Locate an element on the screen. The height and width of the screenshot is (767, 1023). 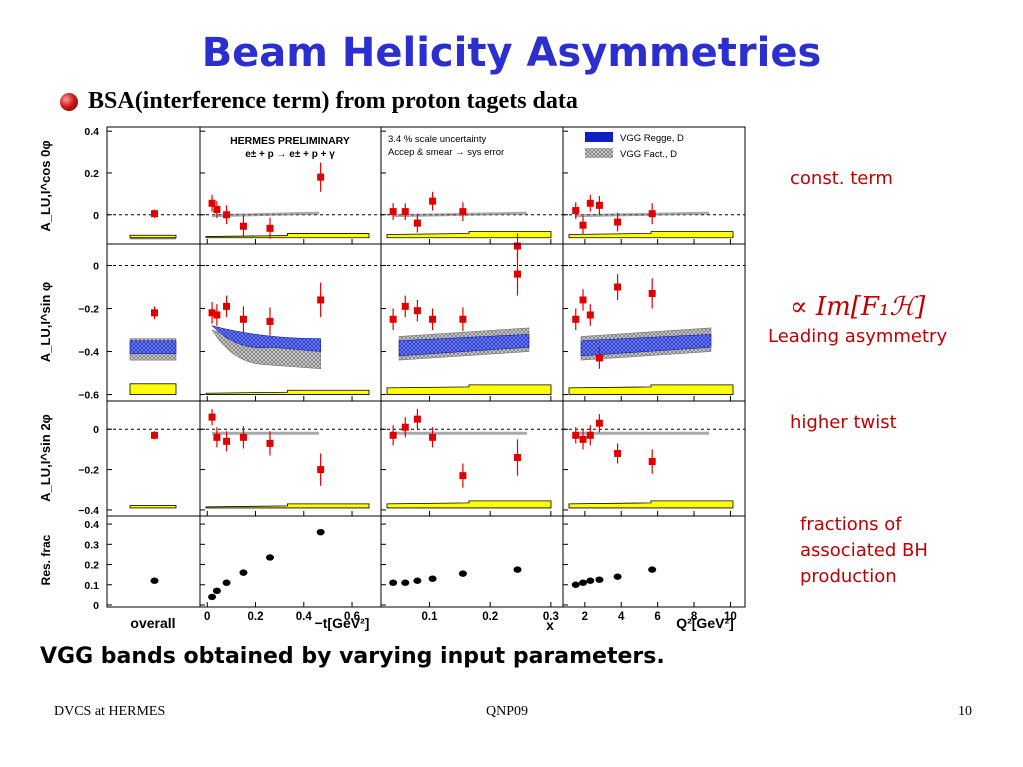
annotation-fractions-line-3: production is located at coordinates (848, 576).